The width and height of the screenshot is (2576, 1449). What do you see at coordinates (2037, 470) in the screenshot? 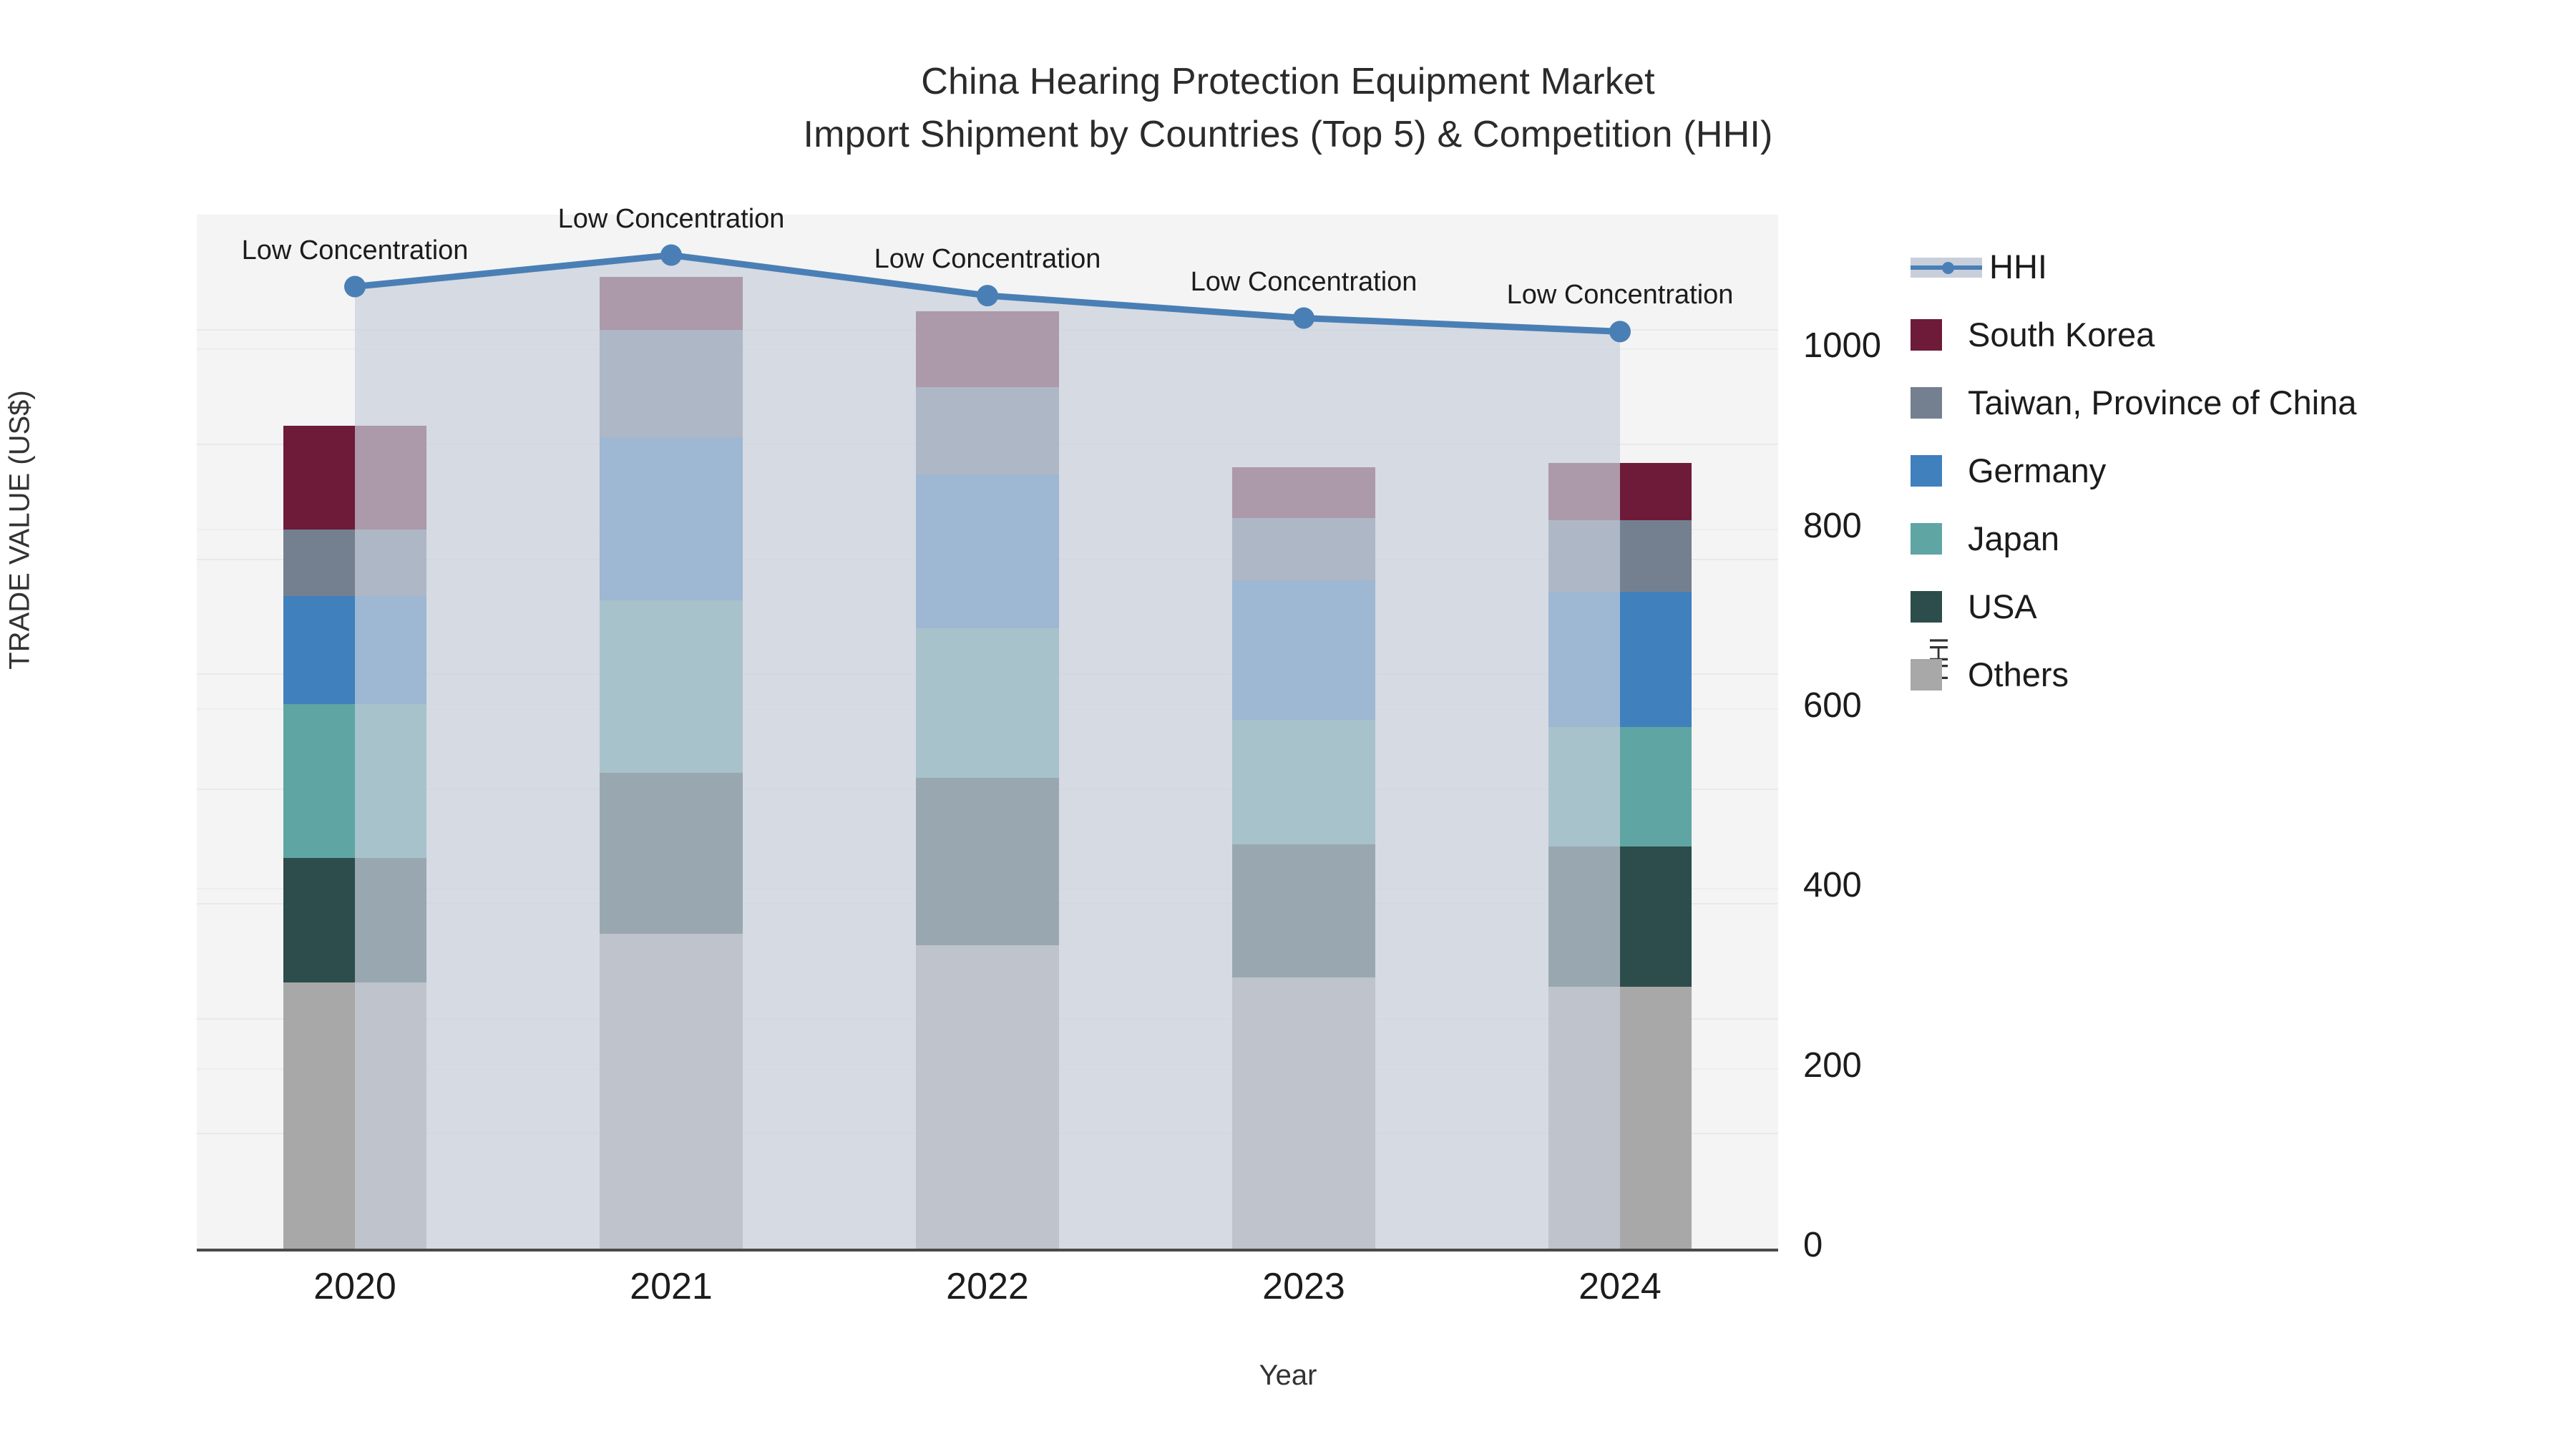
I see `legend-label: Germany` at bounding box center [2037, 470].